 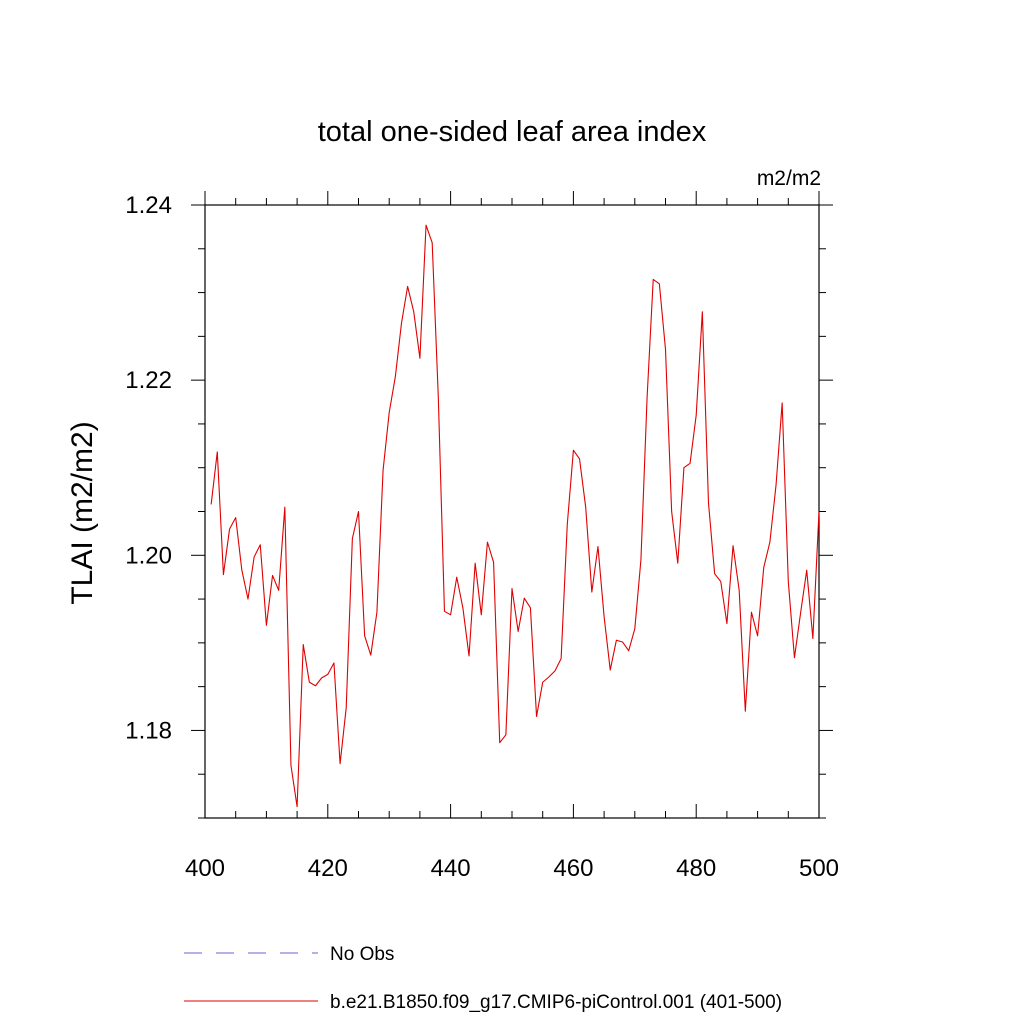 What do you see at coordinates (573, 868) in the screenshot?
I see `x-tick-label: 460` at bounding box center [573, 868].